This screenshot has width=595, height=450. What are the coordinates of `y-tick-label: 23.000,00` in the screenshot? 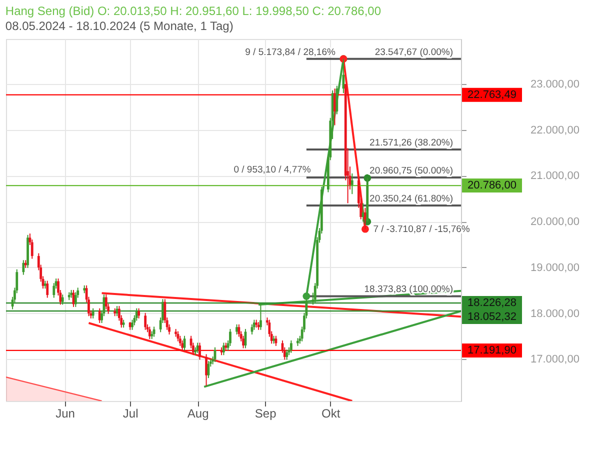 It's located at (555, 84).